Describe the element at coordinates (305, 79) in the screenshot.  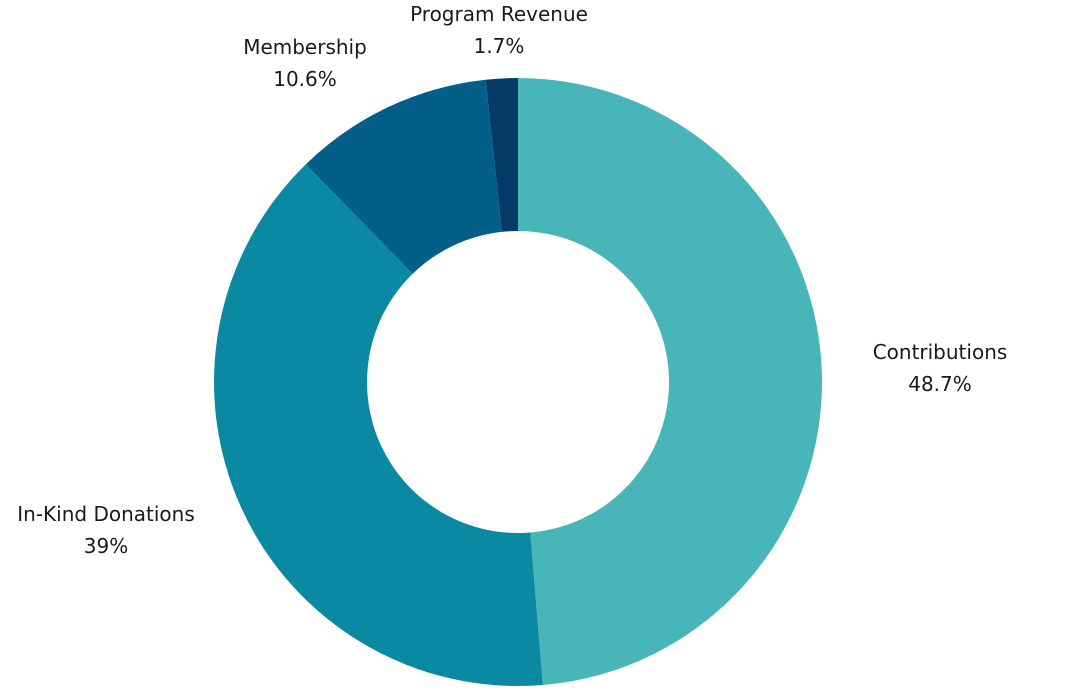
I see `slice-label-value: 10.6%` at that location.